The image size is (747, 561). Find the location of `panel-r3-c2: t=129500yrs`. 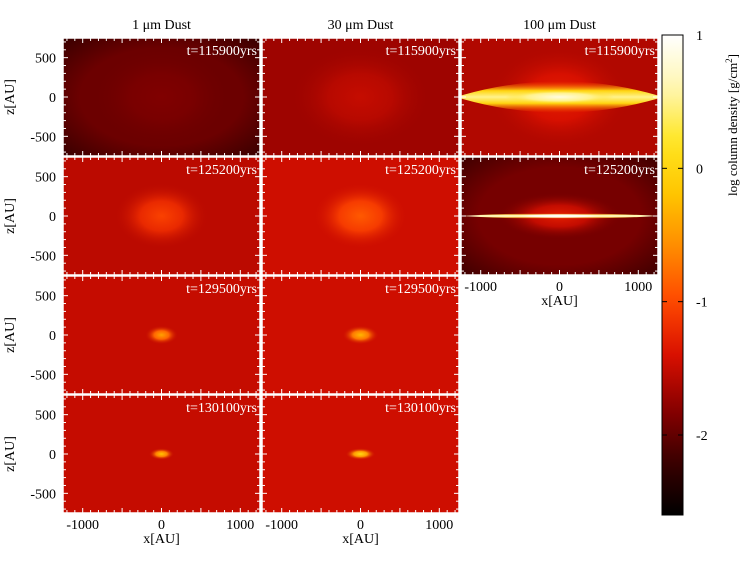

panel-r3-c2: t=129500yrs is located at coordinates (360, 335).